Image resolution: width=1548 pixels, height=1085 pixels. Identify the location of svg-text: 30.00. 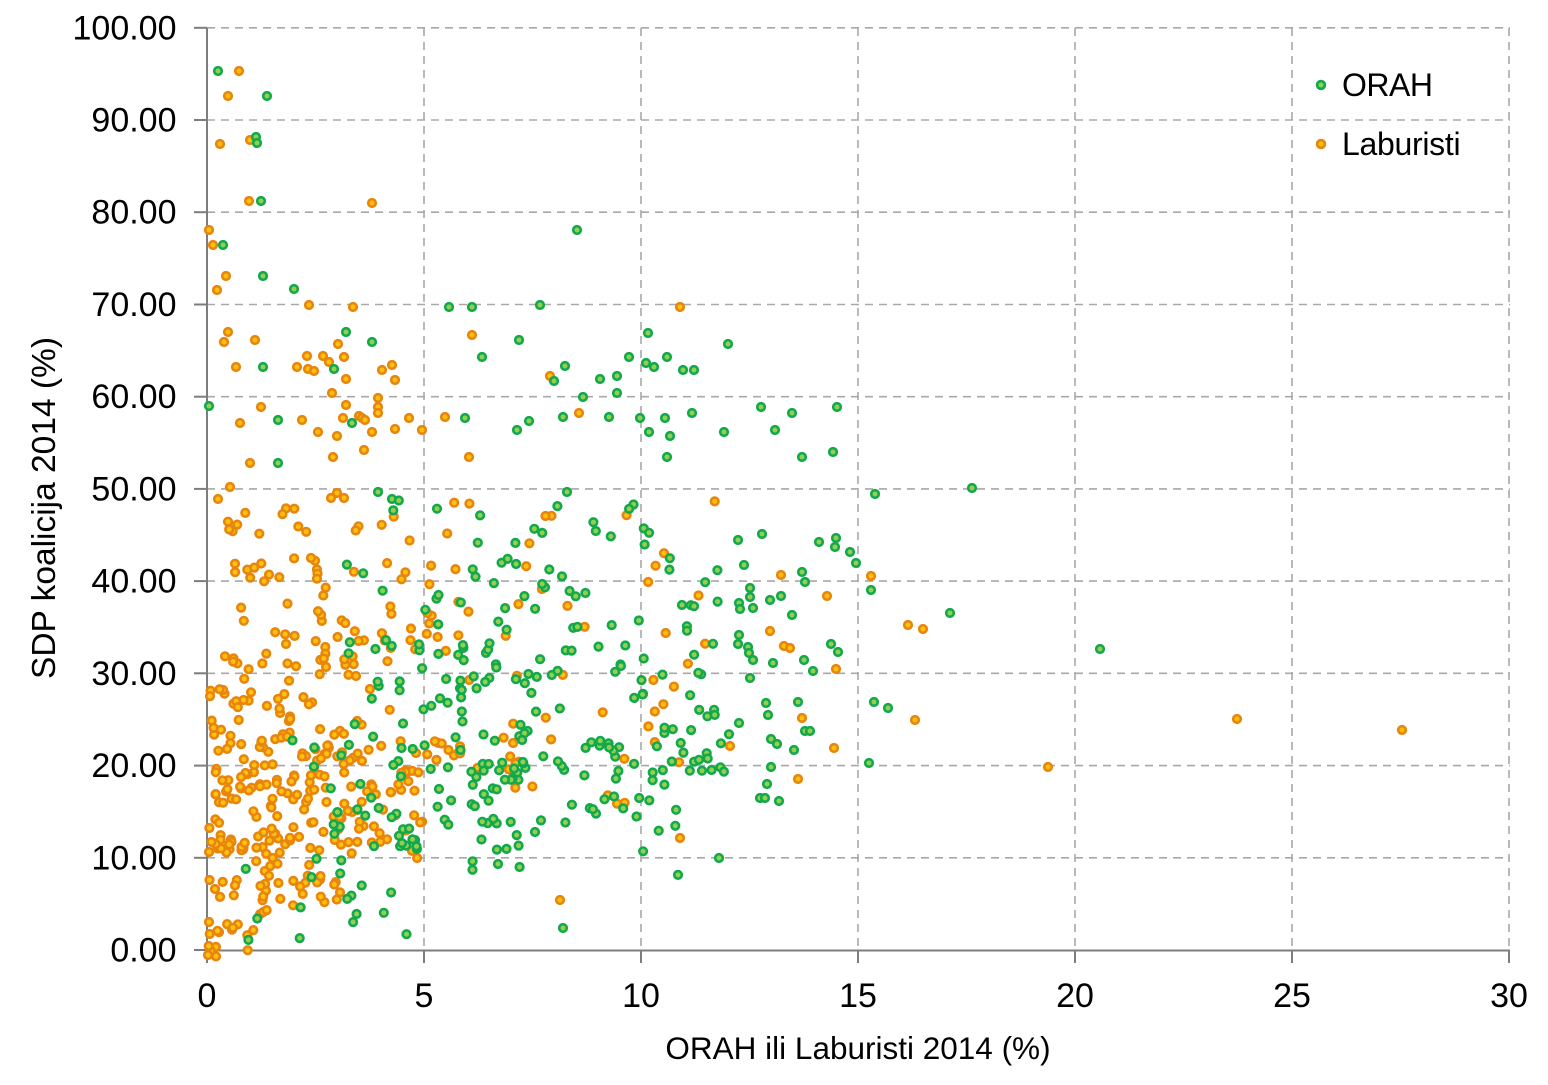
(133, 674).